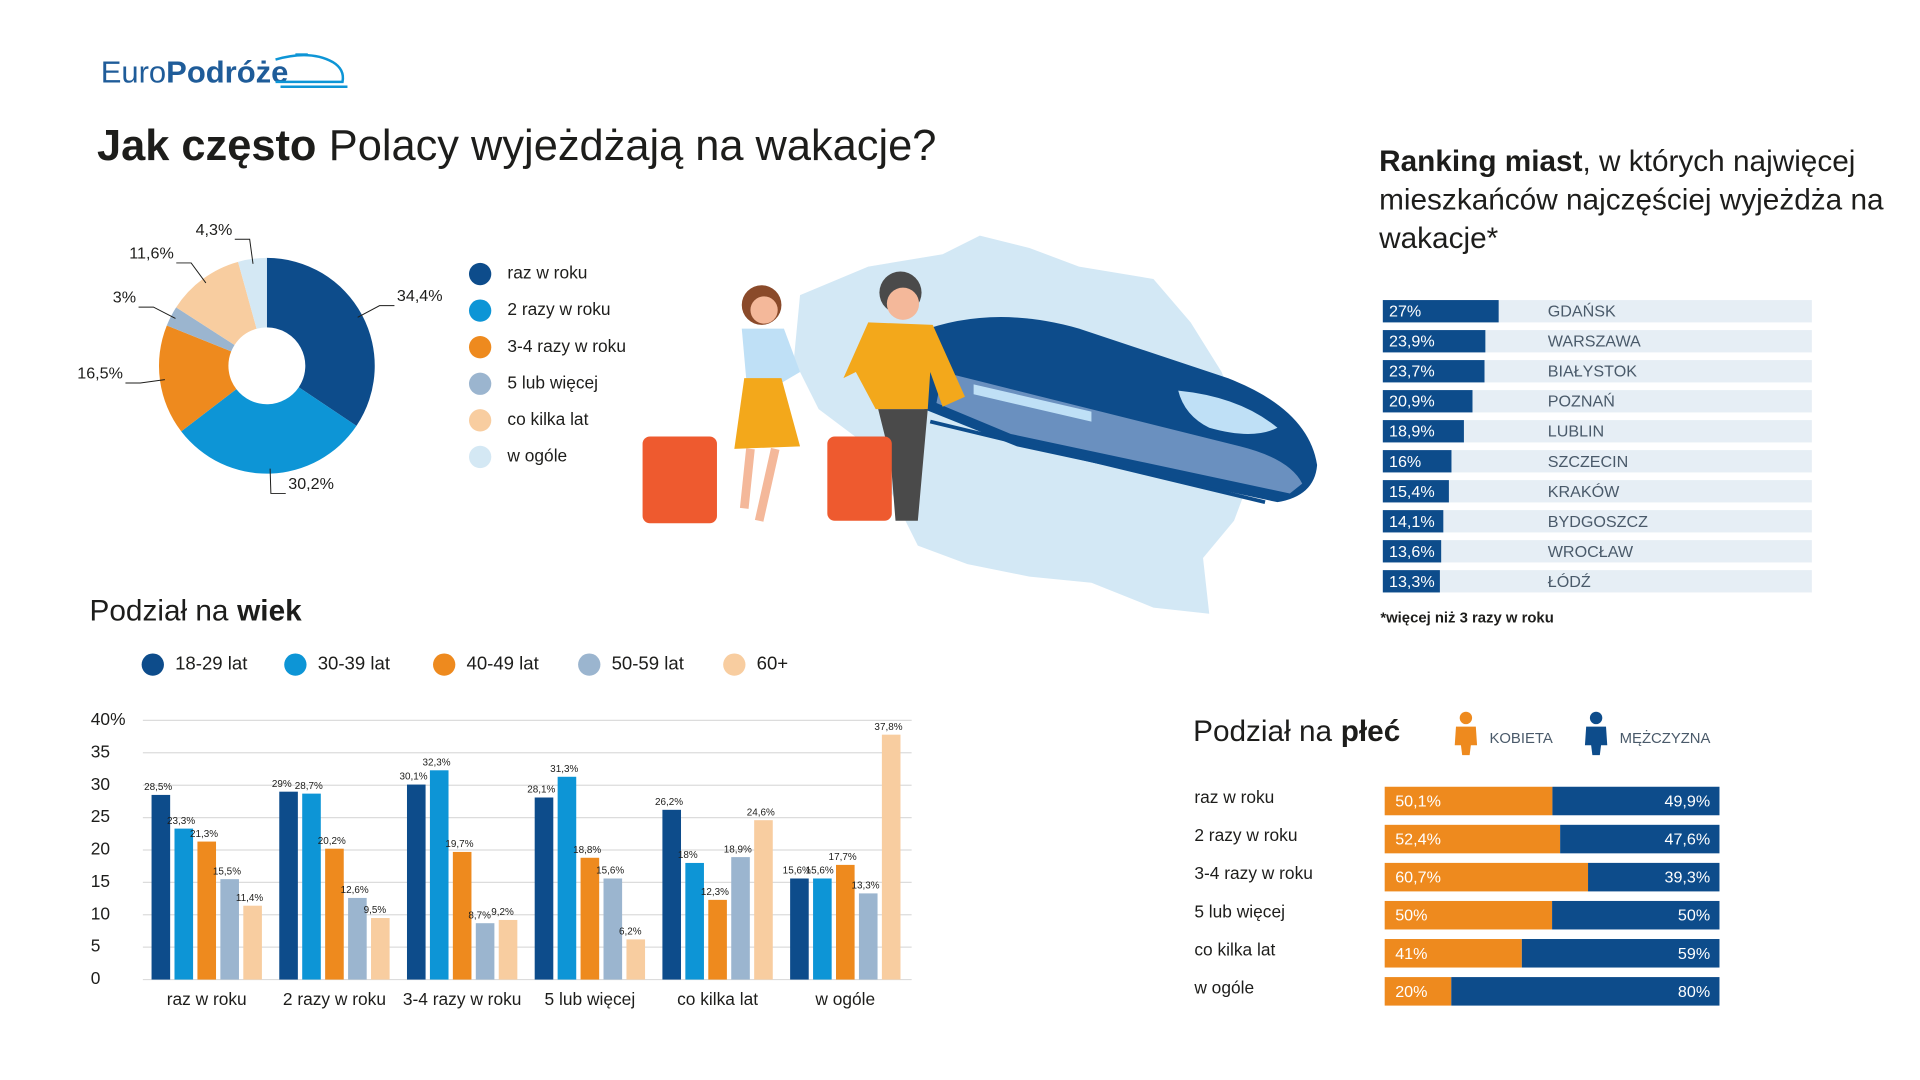  What do you see at coordinates (96, 946) in the screenshot?
I see `y-tick-label: 5` at bounding box center [96, 946].